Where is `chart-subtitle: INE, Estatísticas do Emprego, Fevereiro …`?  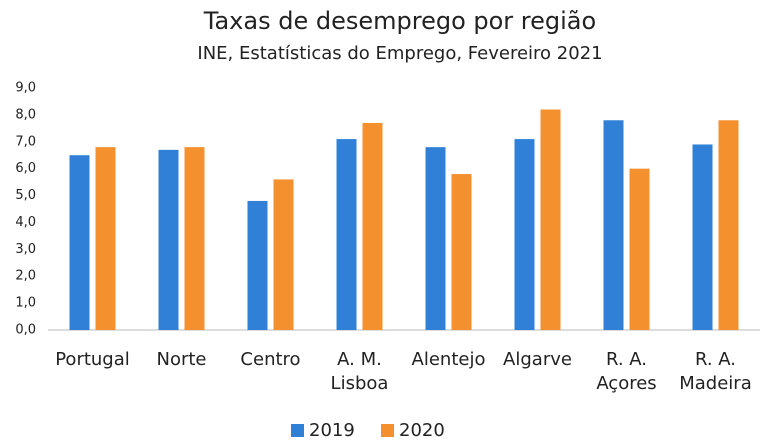 chart-subtitle: INE, Estatísticas do Emprego, Fevereiro … is located at coordinates (399, 53).